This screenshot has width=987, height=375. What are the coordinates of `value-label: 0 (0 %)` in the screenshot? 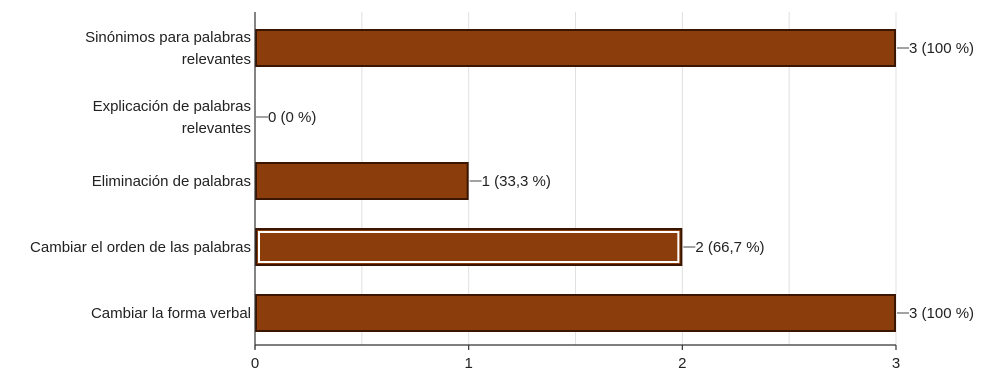 It's located at (292, 117).